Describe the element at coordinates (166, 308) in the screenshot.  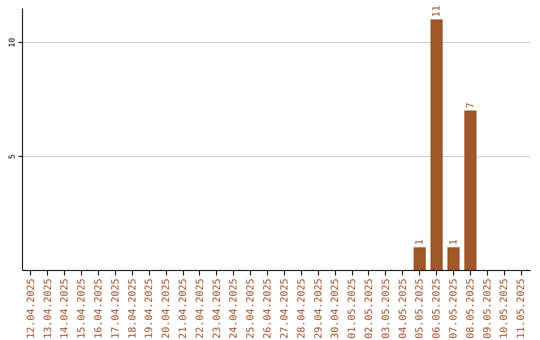
I see `x-tick-label: 20.04.2025` at that location.